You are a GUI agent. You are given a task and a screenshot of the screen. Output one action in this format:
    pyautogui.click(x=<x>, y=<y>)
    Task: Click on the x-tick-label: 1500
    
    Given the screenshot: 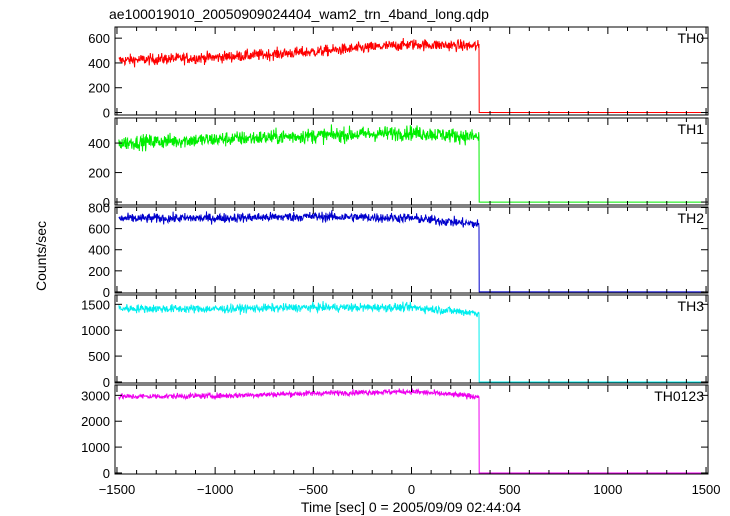 What is the action you would take?
    pyautogui.click(x=706, y=489)
    